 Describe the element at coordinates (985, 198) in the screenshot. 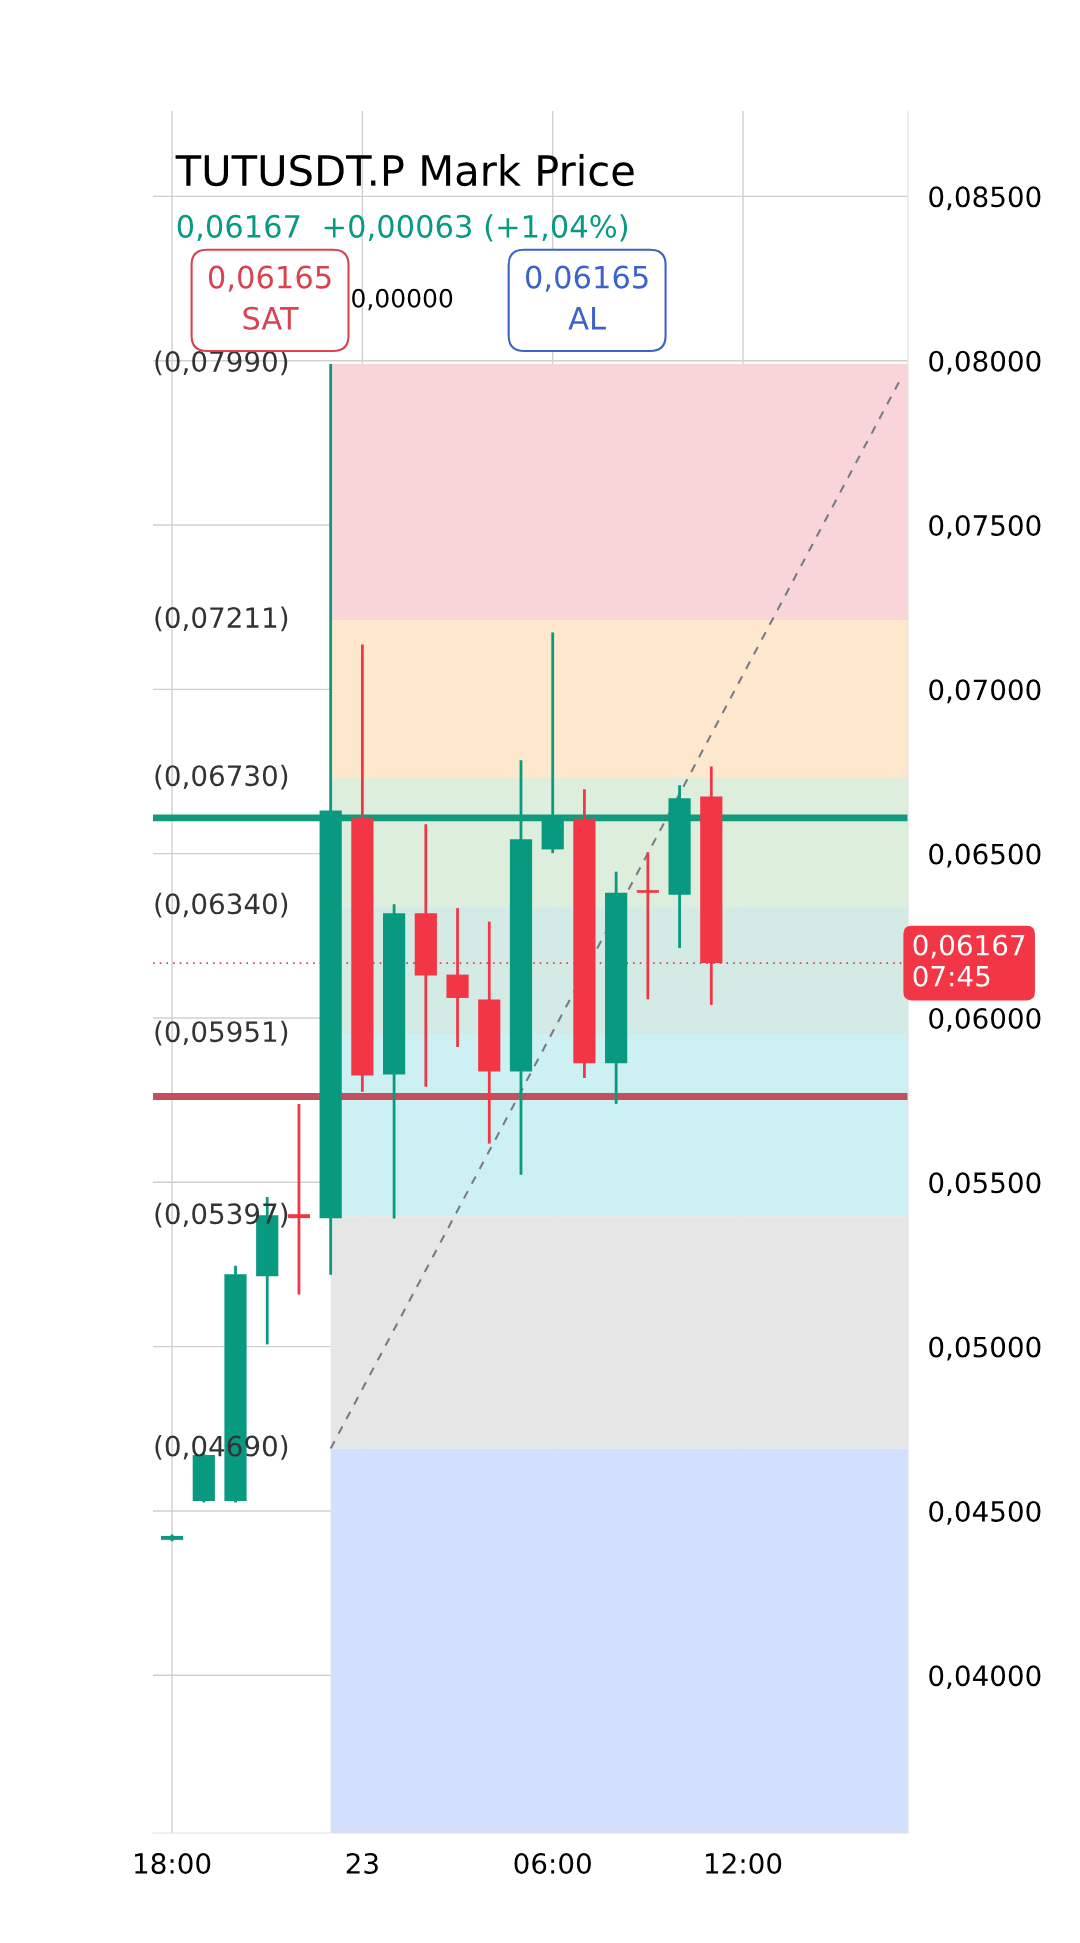

I see `y-tick-label: 0,08500` at that location.